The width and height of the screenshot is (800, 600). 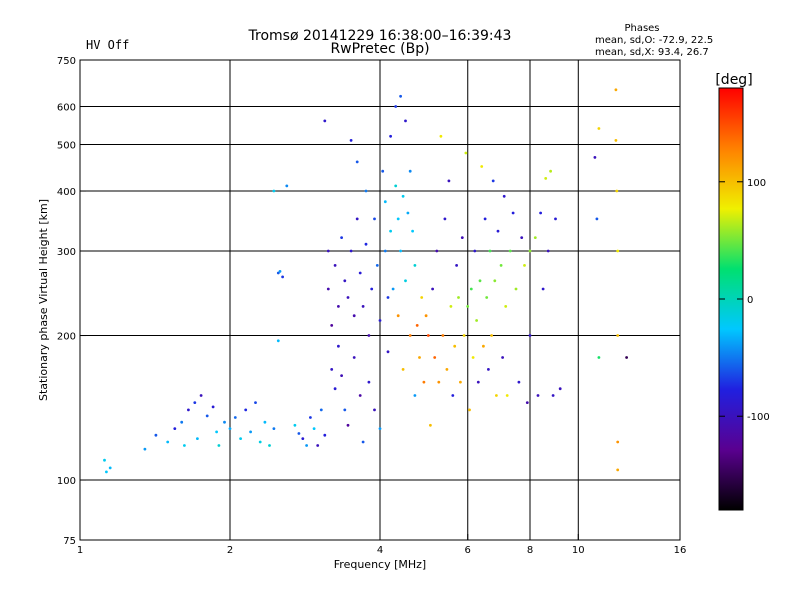 What do you see at coordinates (530, 550) in the screenshot?
I see `x-tick-label: 8` at bounding box center [530, 550].